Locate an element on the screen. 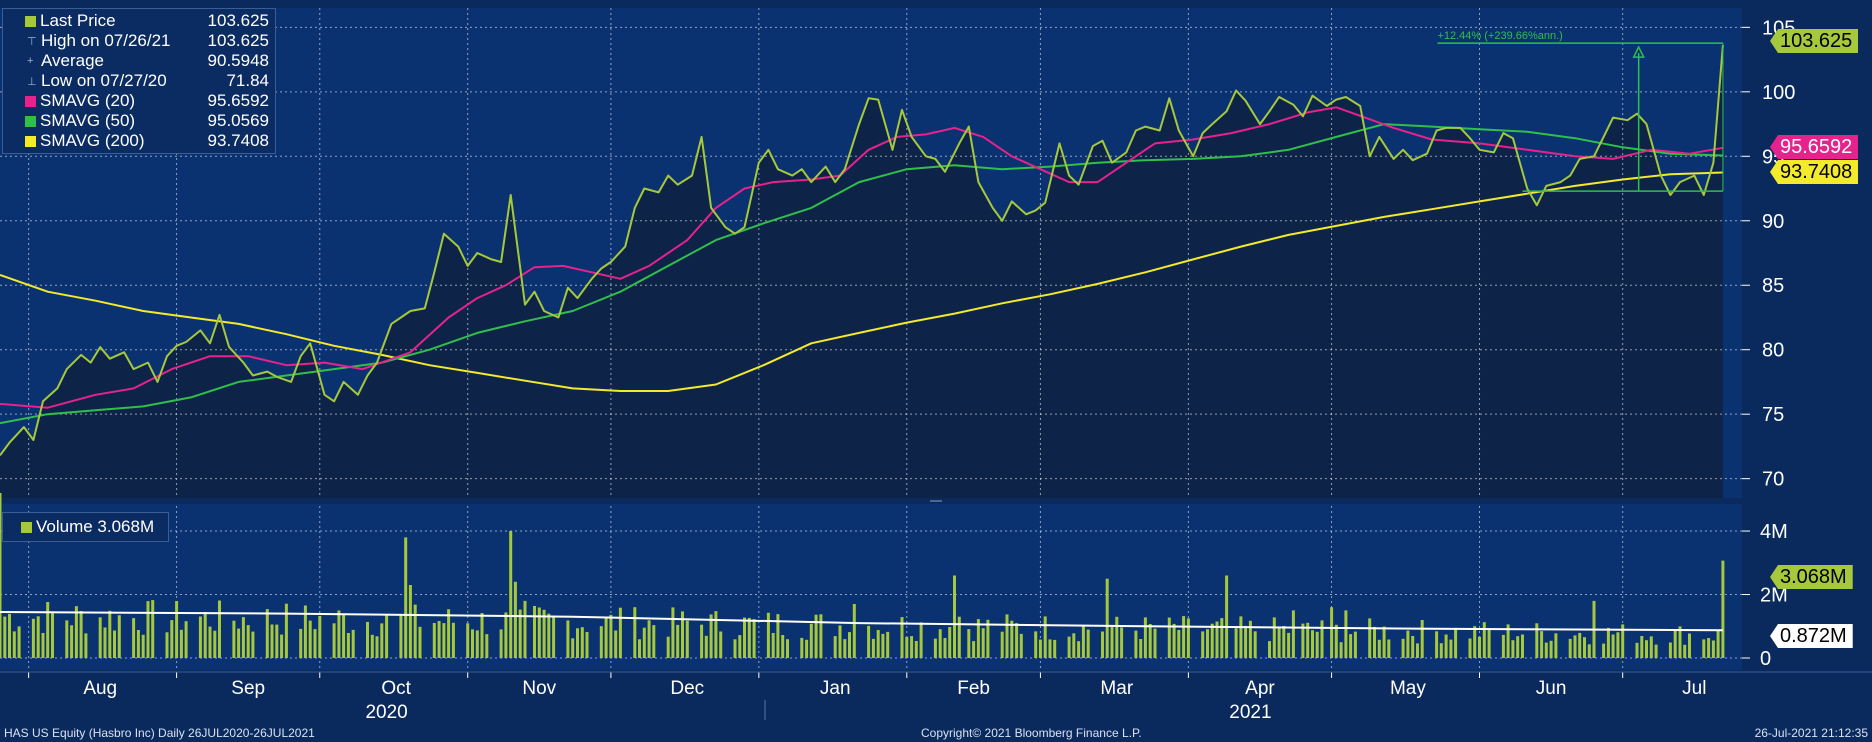 The height and width of the screenshot is (742, 1872). volume-average-badge-text: 0.872M is located at coordinates (1813, 636).